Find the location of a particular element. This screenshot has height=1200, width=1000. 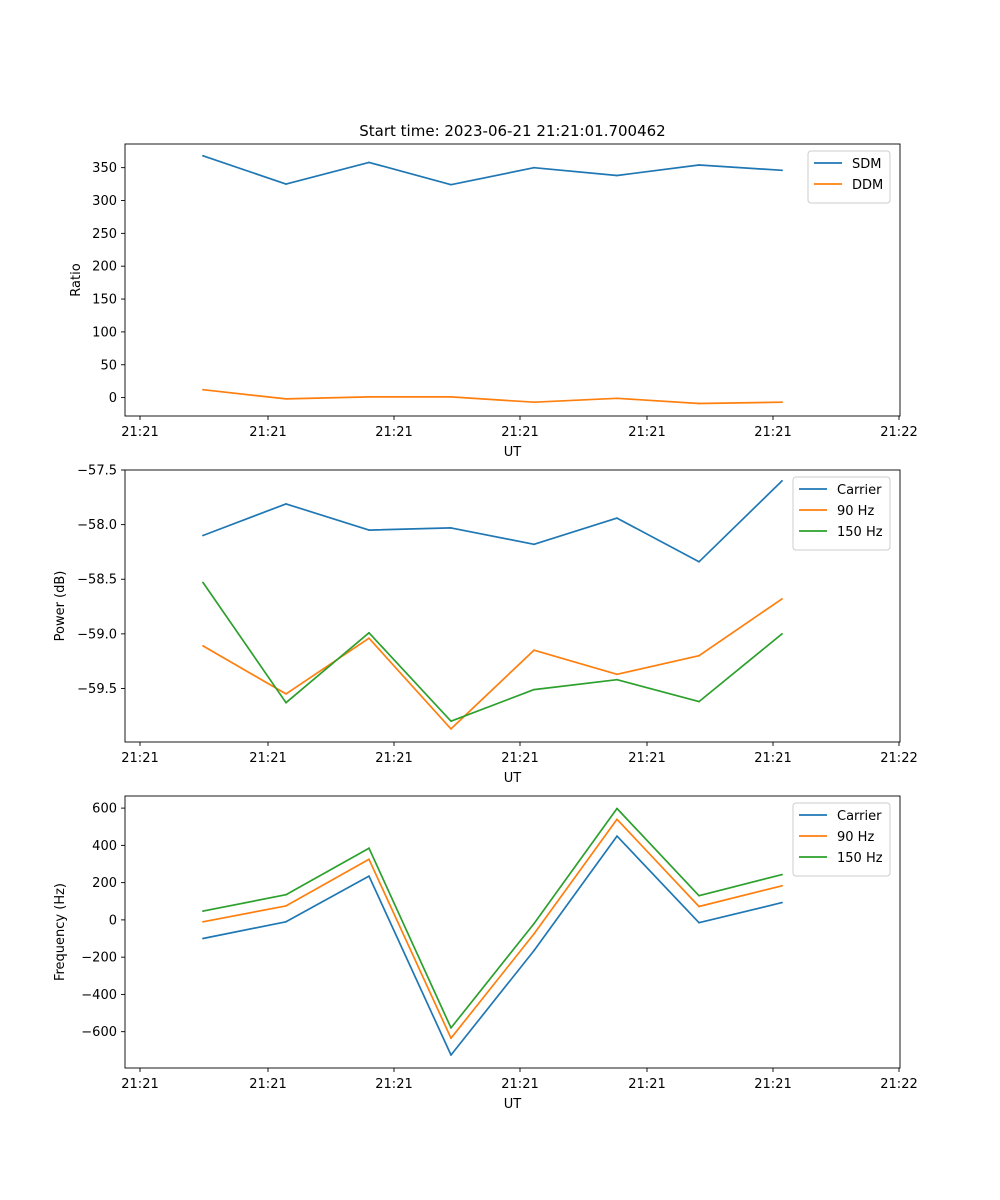

y-tick-label: −57.5 is located at coordinates (97, 471).